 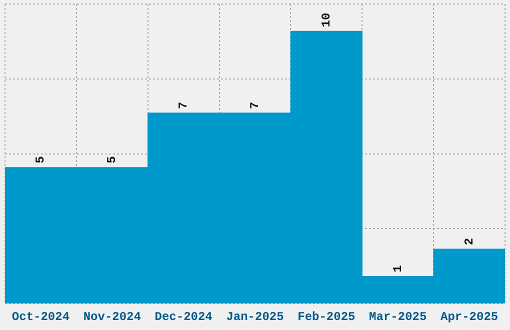 What do you see at coordinates (326, 20) in the screenshot?
I see `data-label: 10` at bounding box center [326, 20].